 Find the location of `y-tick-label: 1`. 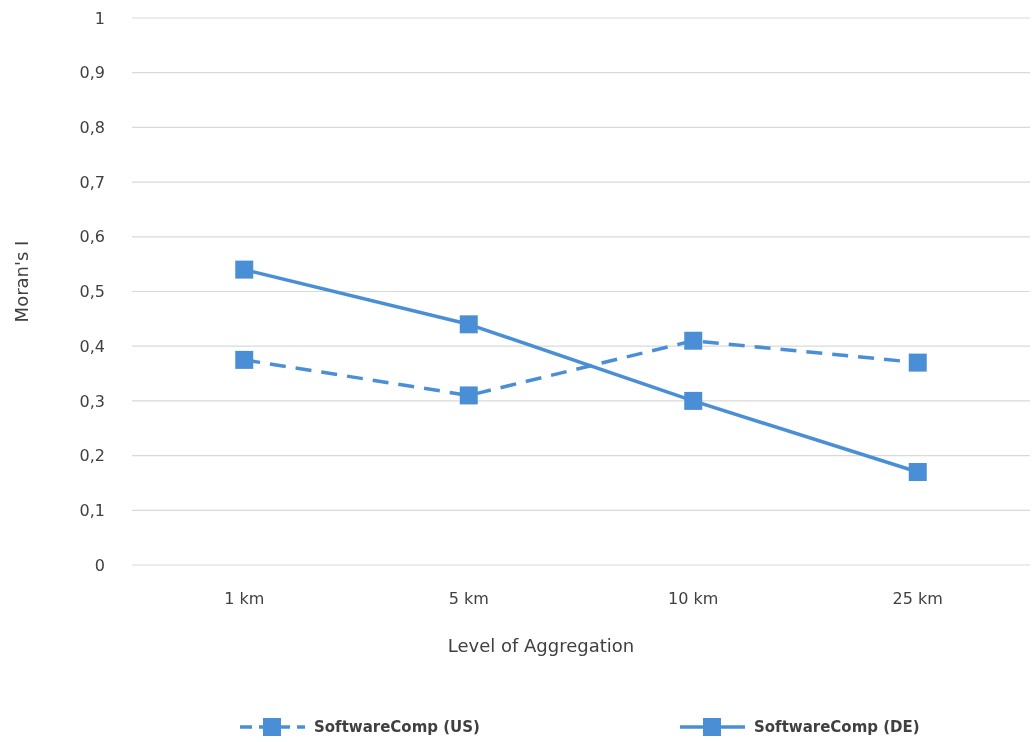

y-tick-label: 1 is located at coordinates (99, 18).